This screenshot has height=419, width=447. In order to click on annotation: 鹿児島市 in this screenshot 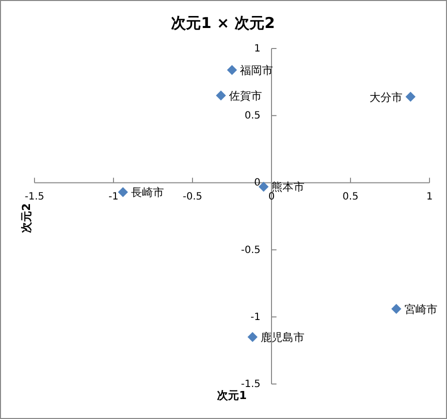, I will do `click(282, 337)`.